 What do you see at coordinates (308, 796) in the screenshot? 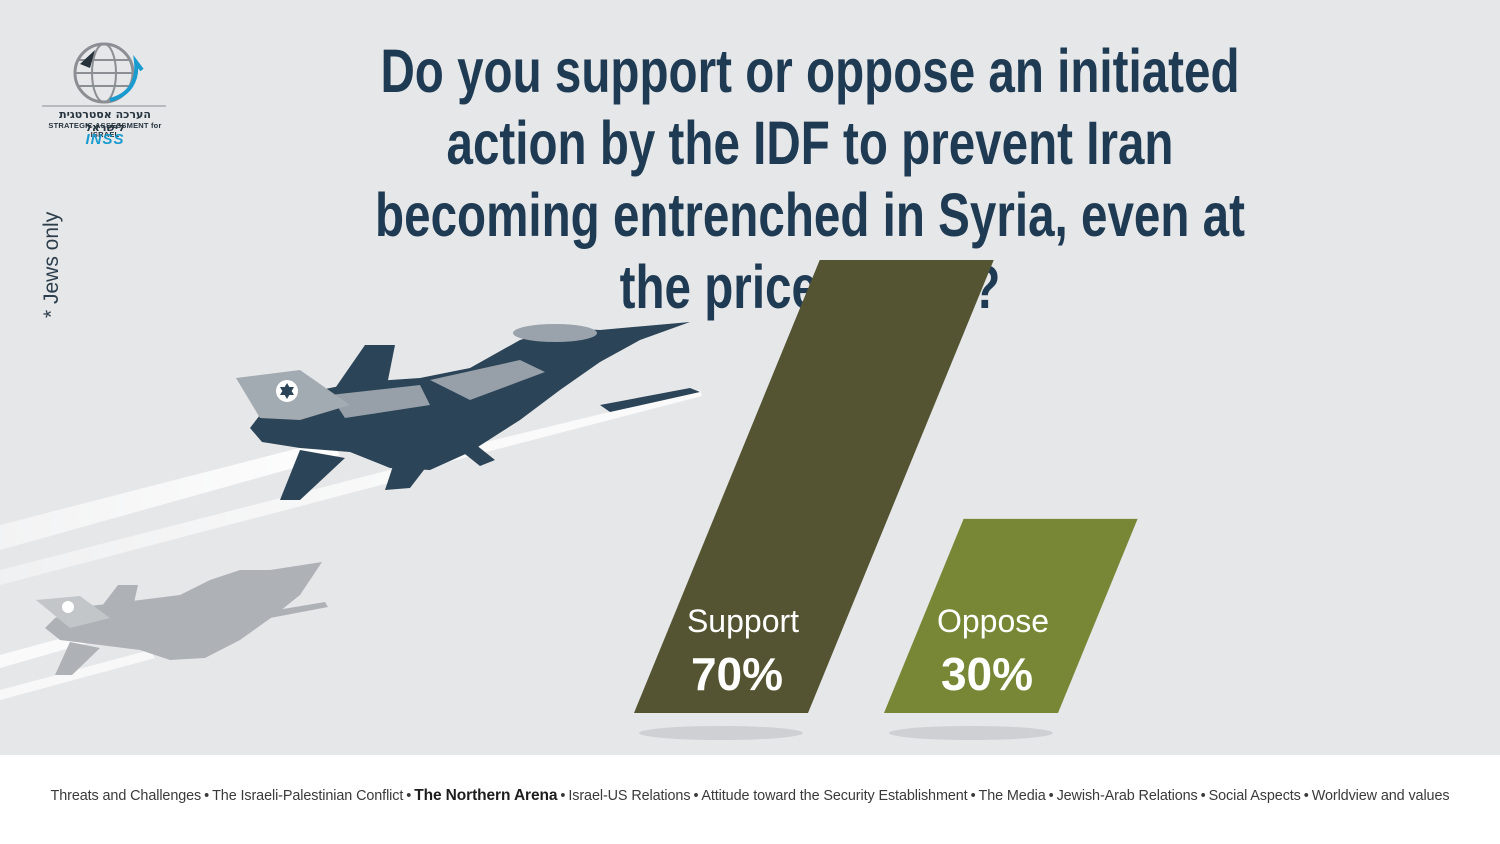
I see `footer-topic-link: The Israeli-Palestinian Conflict` at bounding box center [308, 796].